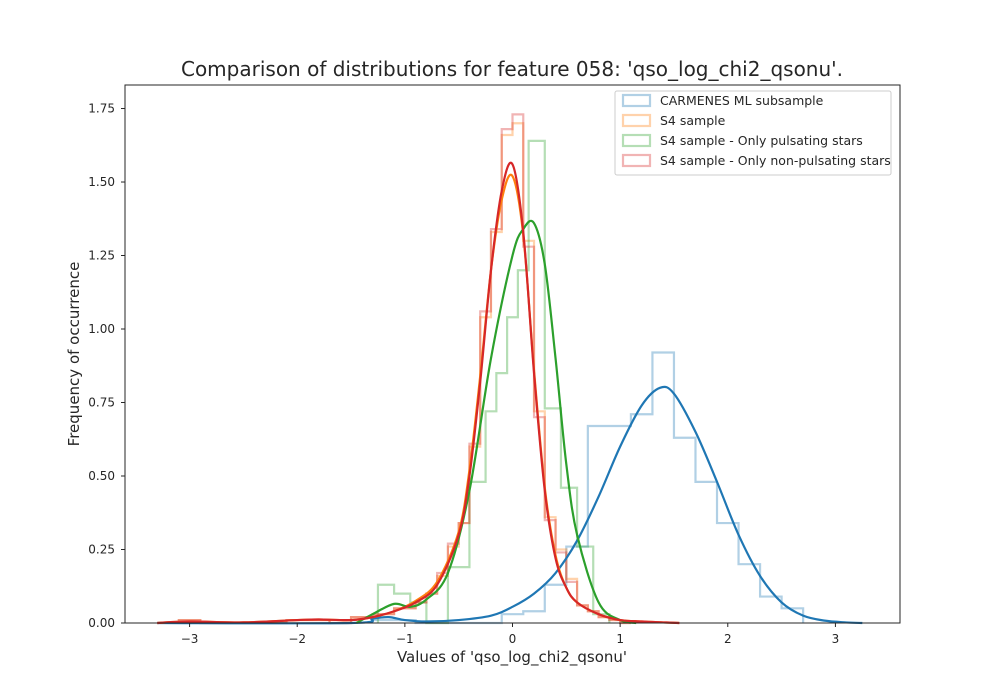  I want to click on y-tick-label: 0.50, so click(101, 476).